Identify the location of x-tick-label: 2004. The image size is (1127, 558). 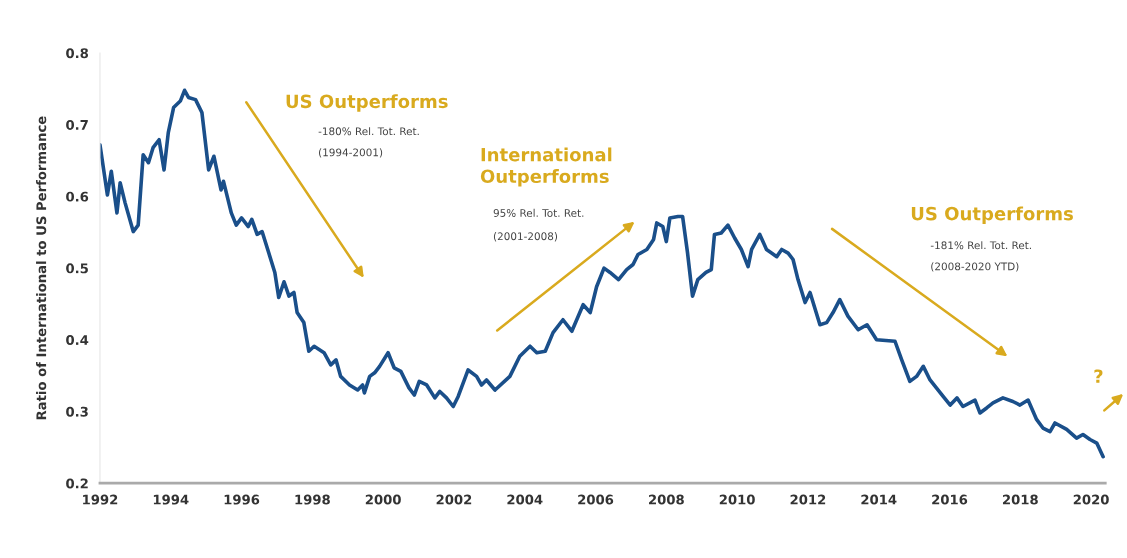
(525, 499).